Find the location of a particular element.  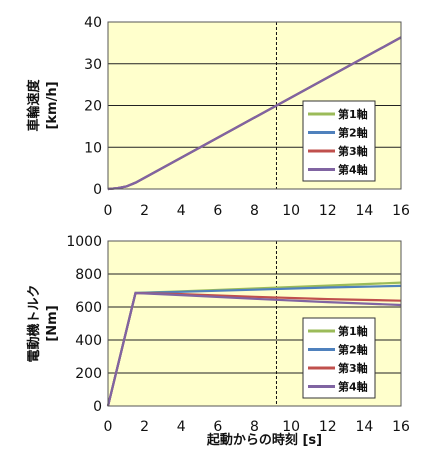

y-tick-label: 200 is located at coordinates (88, 374).